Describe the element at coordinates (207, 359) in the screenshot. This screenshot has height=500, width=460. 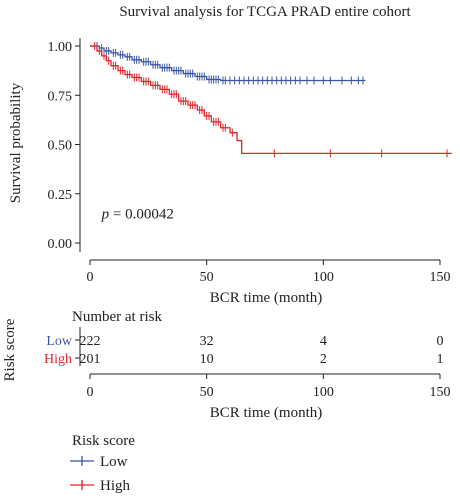
I see `risk-count: 10` at that location.